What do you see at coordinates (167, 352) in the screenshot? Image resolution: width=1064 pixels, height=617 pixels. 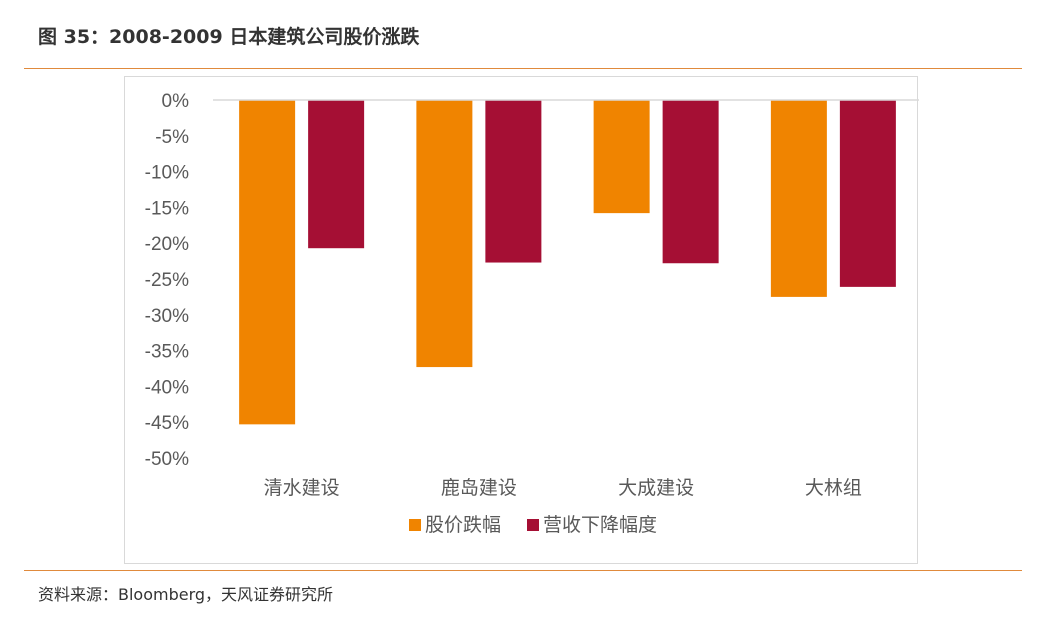 I see `y-tick-label: -35%` at bounding box center [167, 352].